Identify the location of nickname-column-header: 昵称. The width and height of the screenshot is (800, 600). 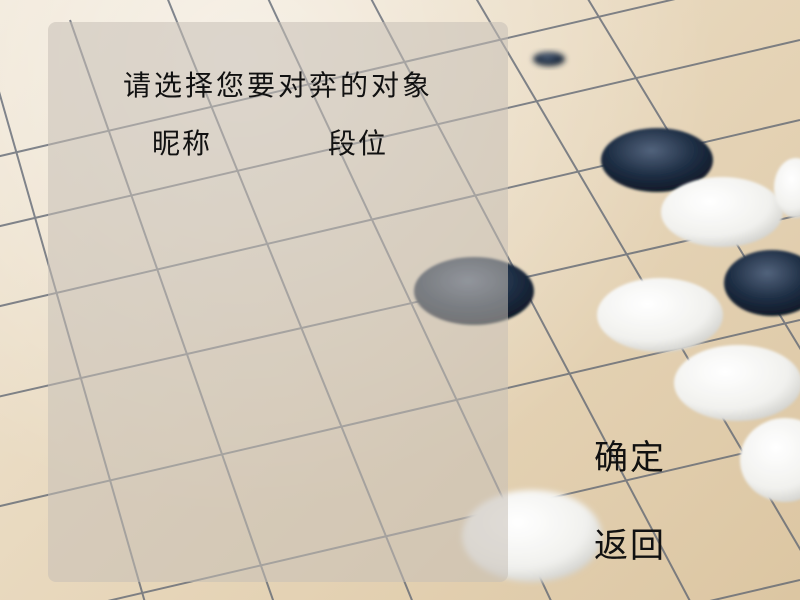
(182, 143).